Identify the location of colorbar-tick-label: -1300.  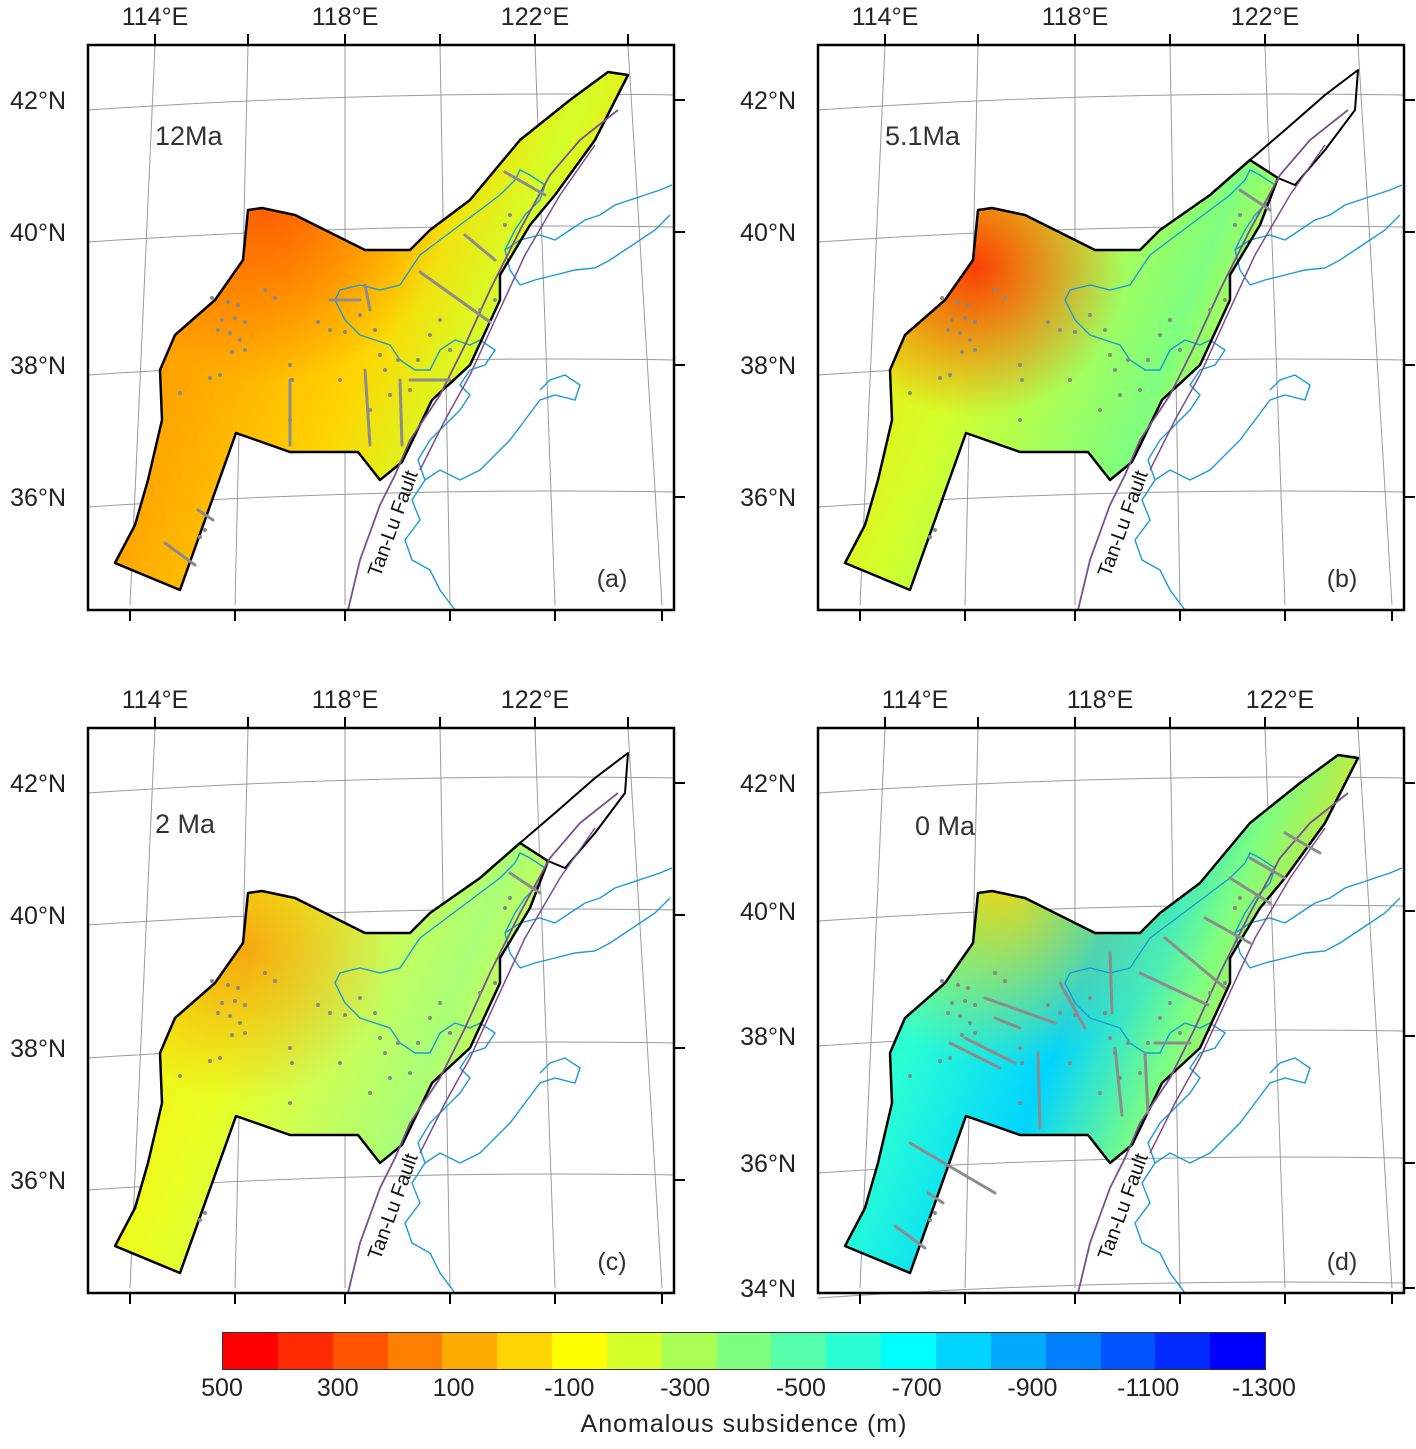
(1264, 1388).